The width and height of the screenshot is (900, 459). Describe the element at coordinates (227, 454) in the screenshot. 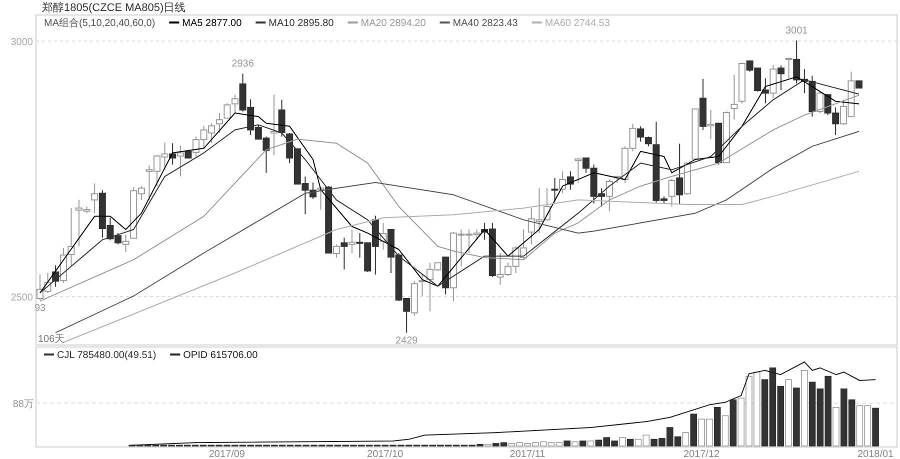

I see `x-tick-label: 2017/09` at that location.